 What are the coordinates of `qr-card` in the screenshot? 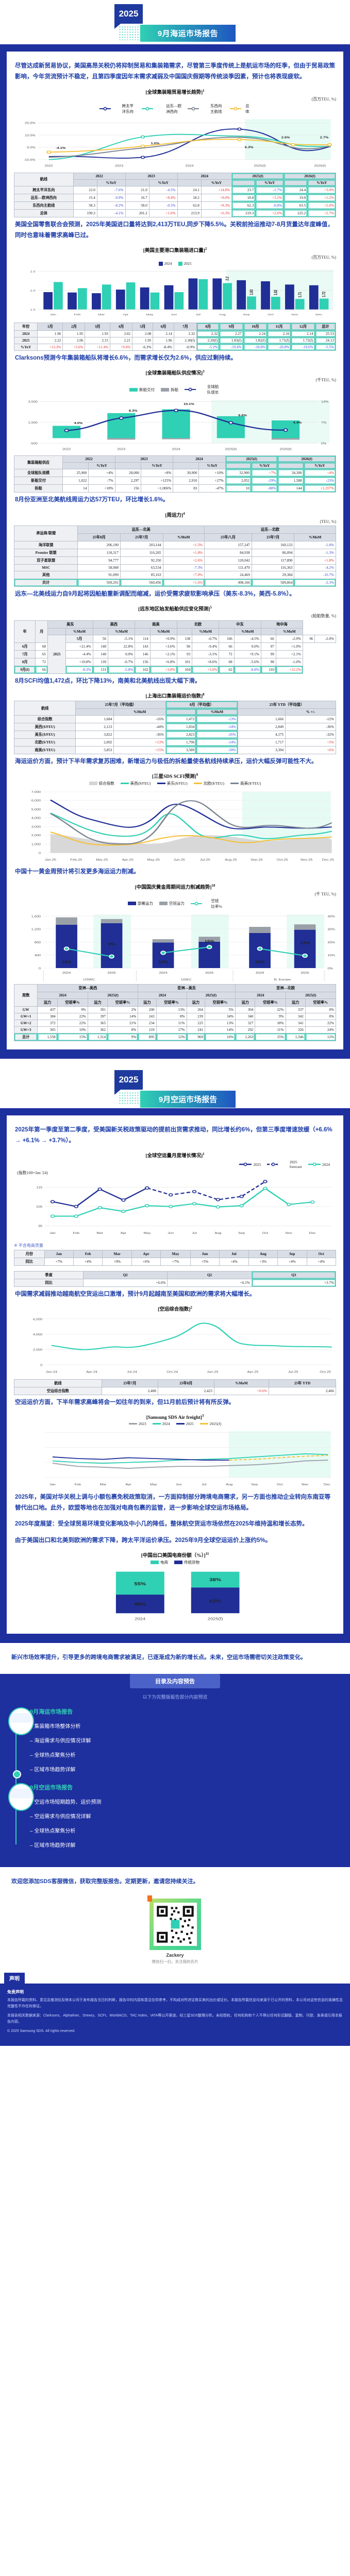 It's located at (174, 1922).